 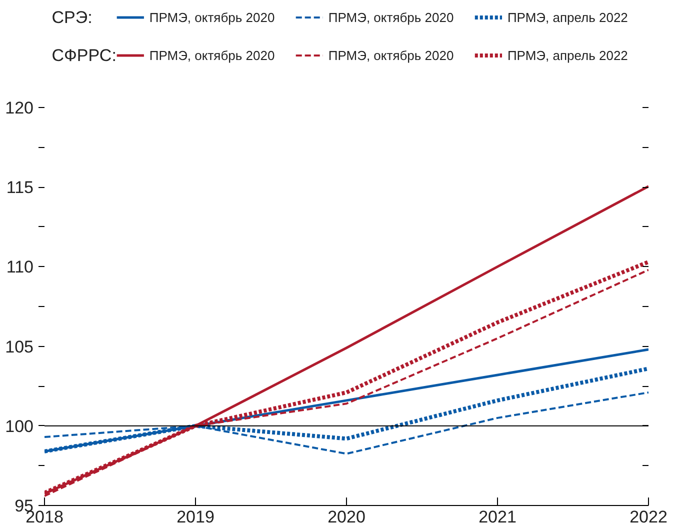 I want to click on text: СФРРС:, so click(x=84, y=55).